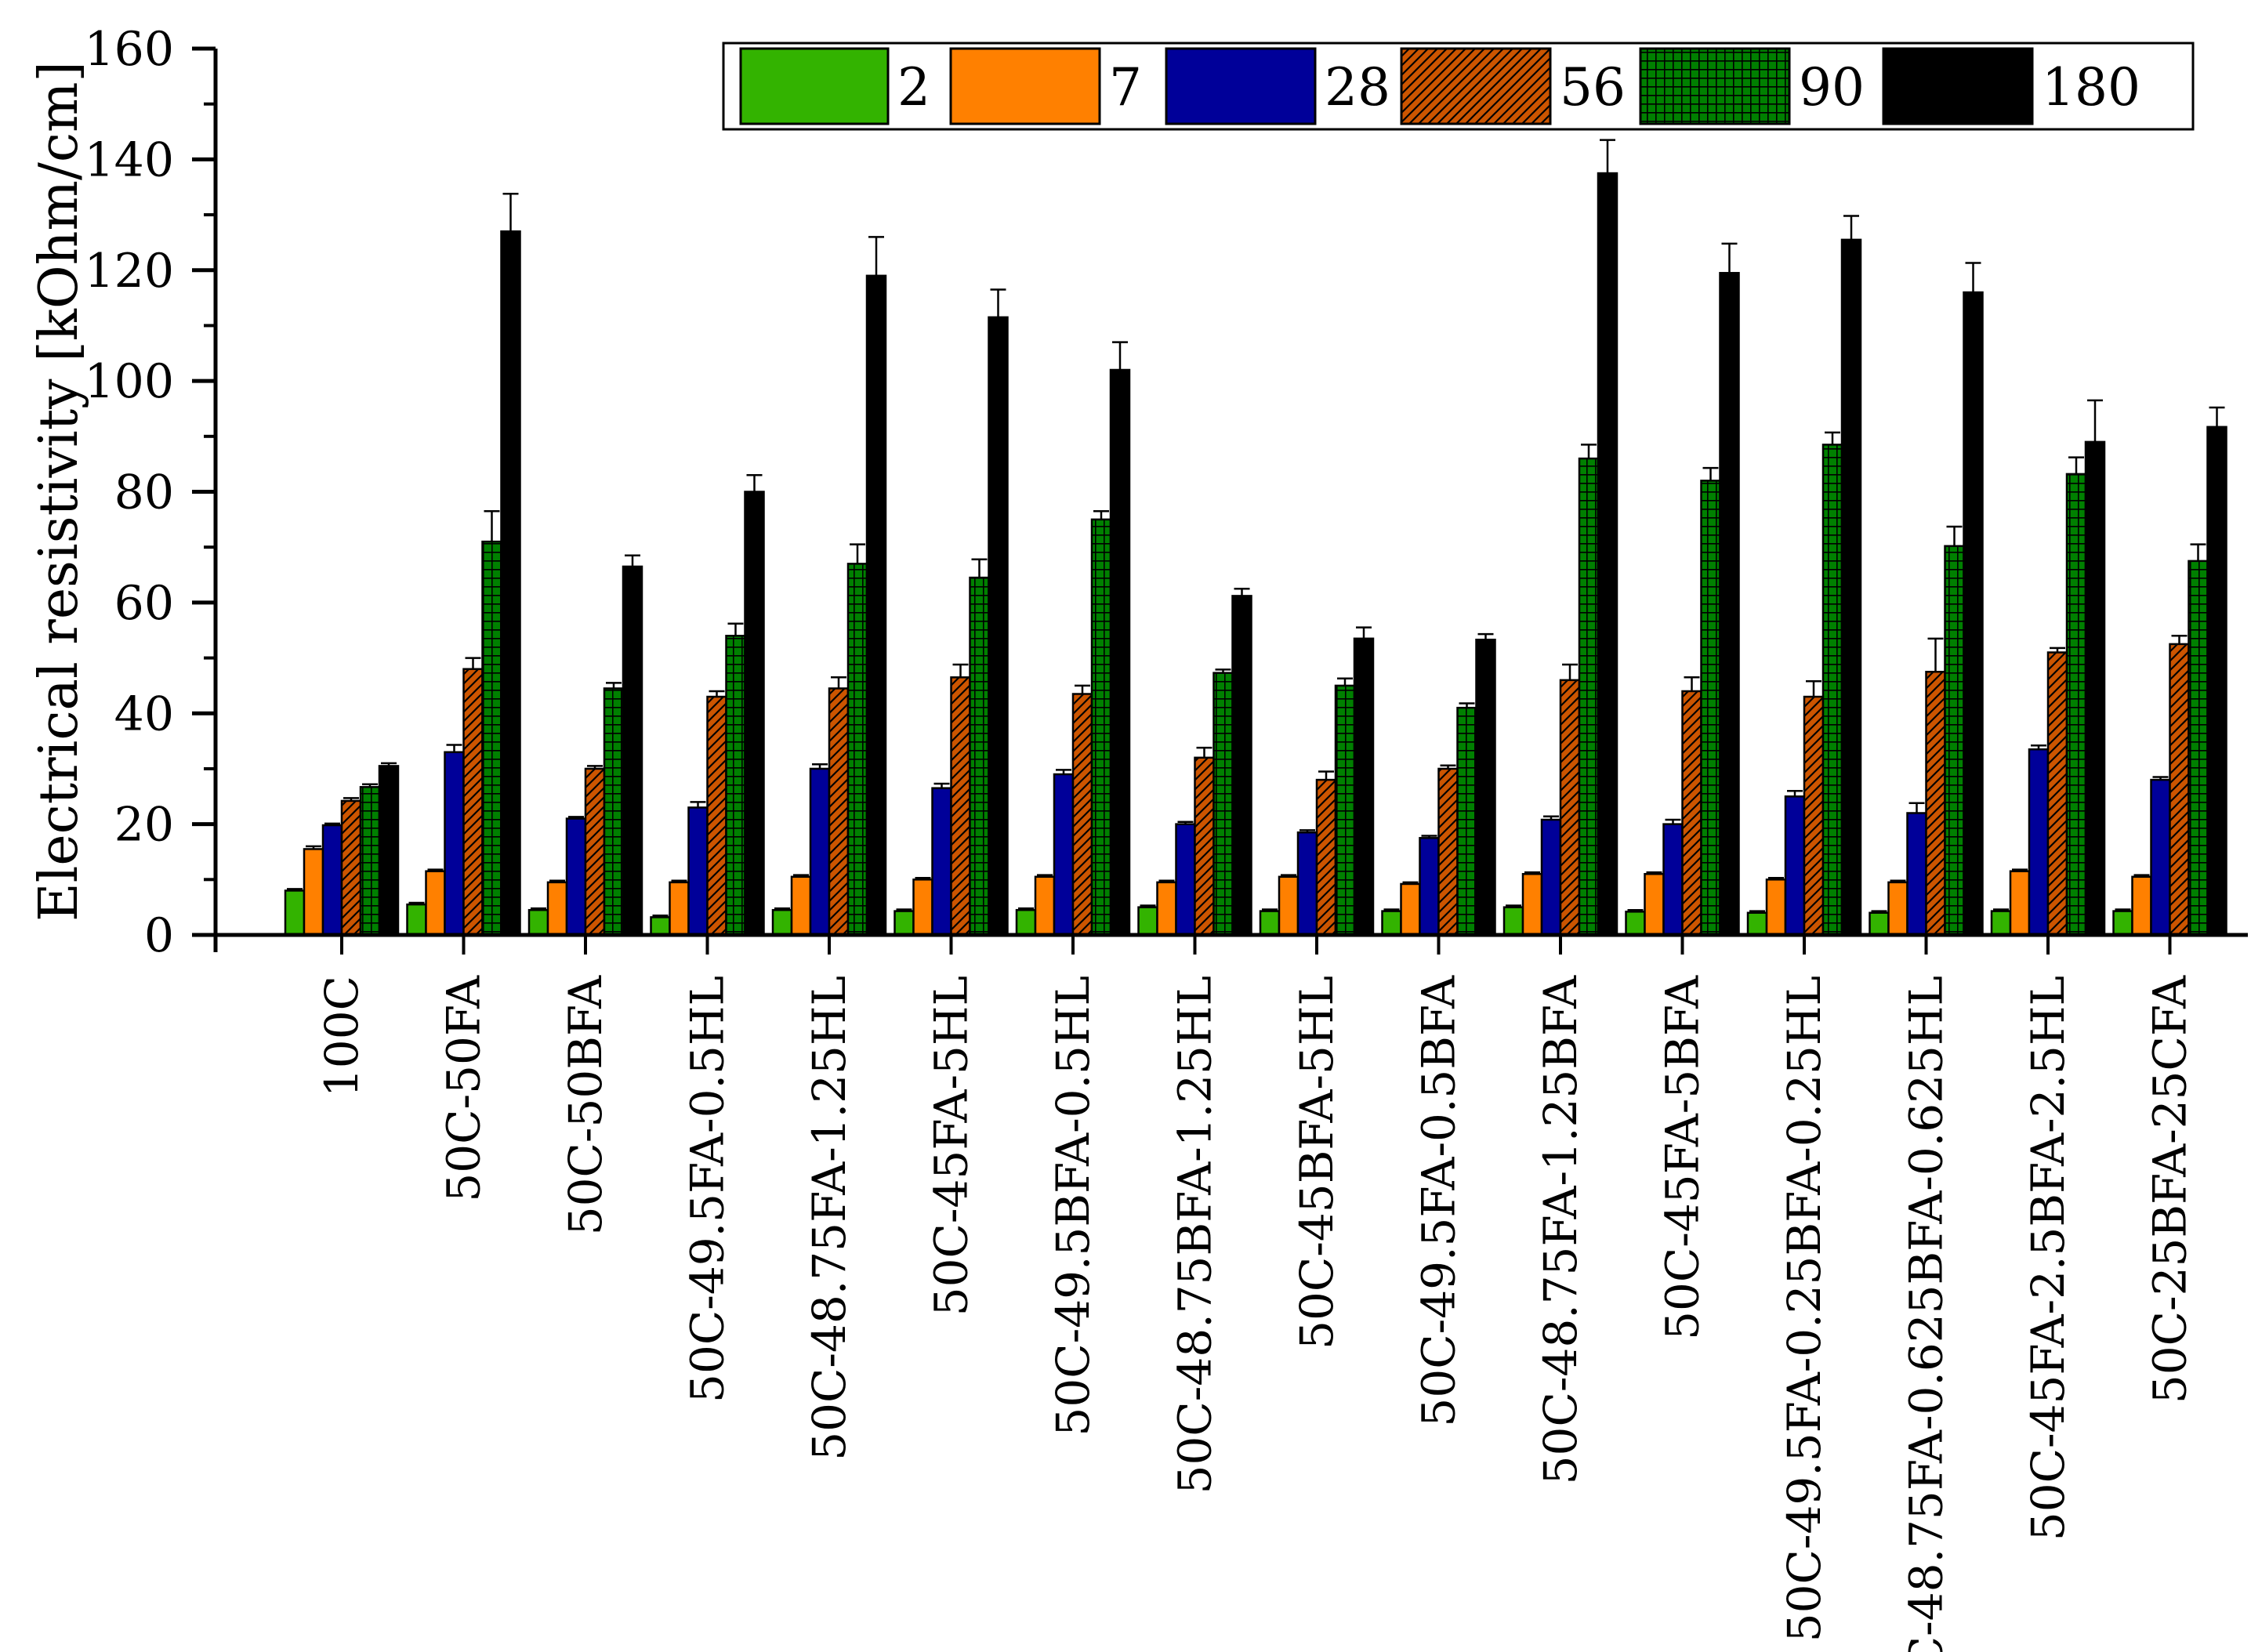 The width and height of the screenshot is (2251, 1652). Describe the element at coordinates (2179, 789) in the screenshot. I see `bar-56-50C-25BFA-25CFA` at that location.